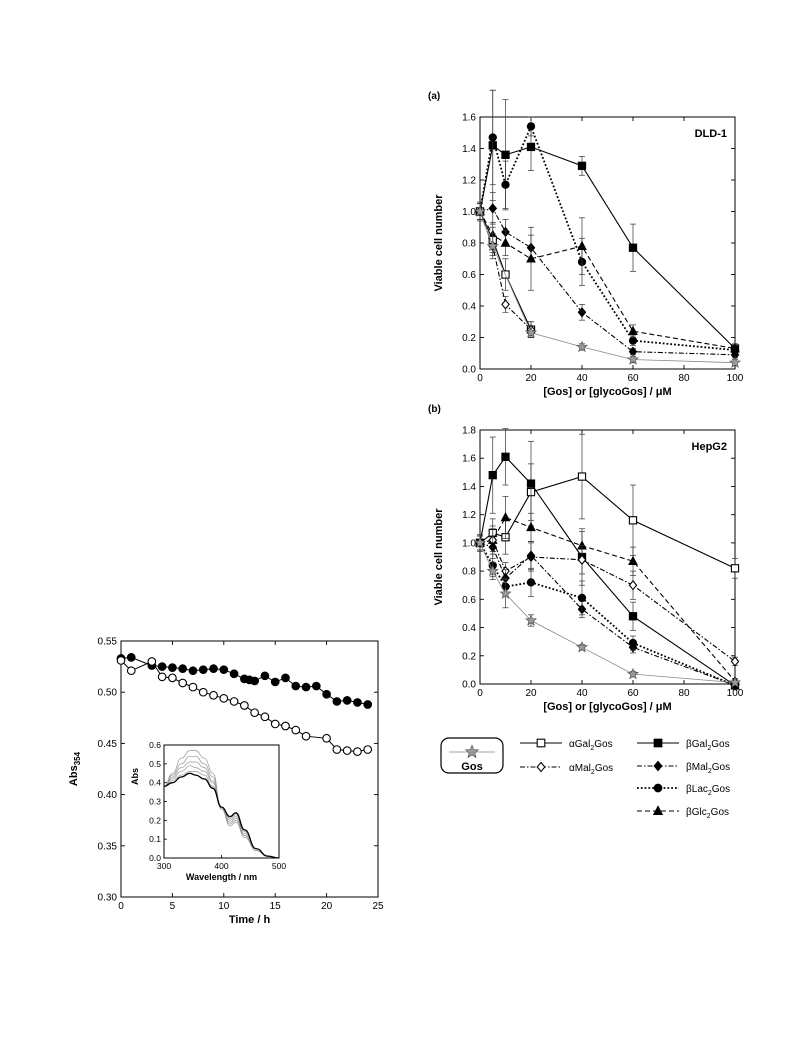  Describe the element at coordinates (221, 877) in the screenshot. I see `inset-x-axis-label: Wavelength / nm` at that location.